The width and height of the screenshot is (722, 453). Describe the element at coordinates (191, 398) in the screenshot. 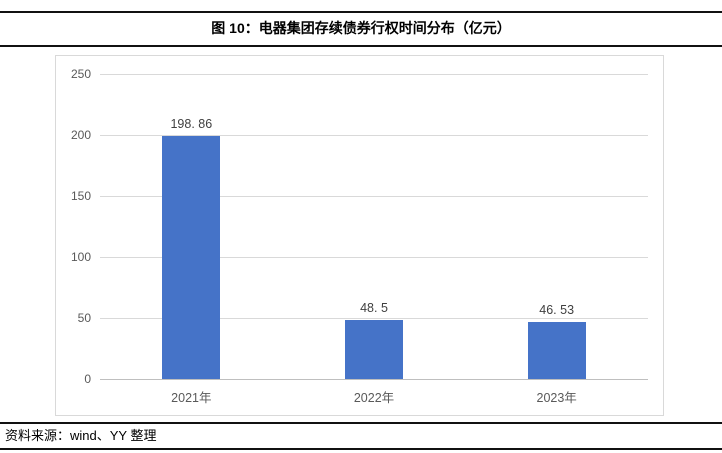

I see `x-category-label-2021年: 2021年` at that location.